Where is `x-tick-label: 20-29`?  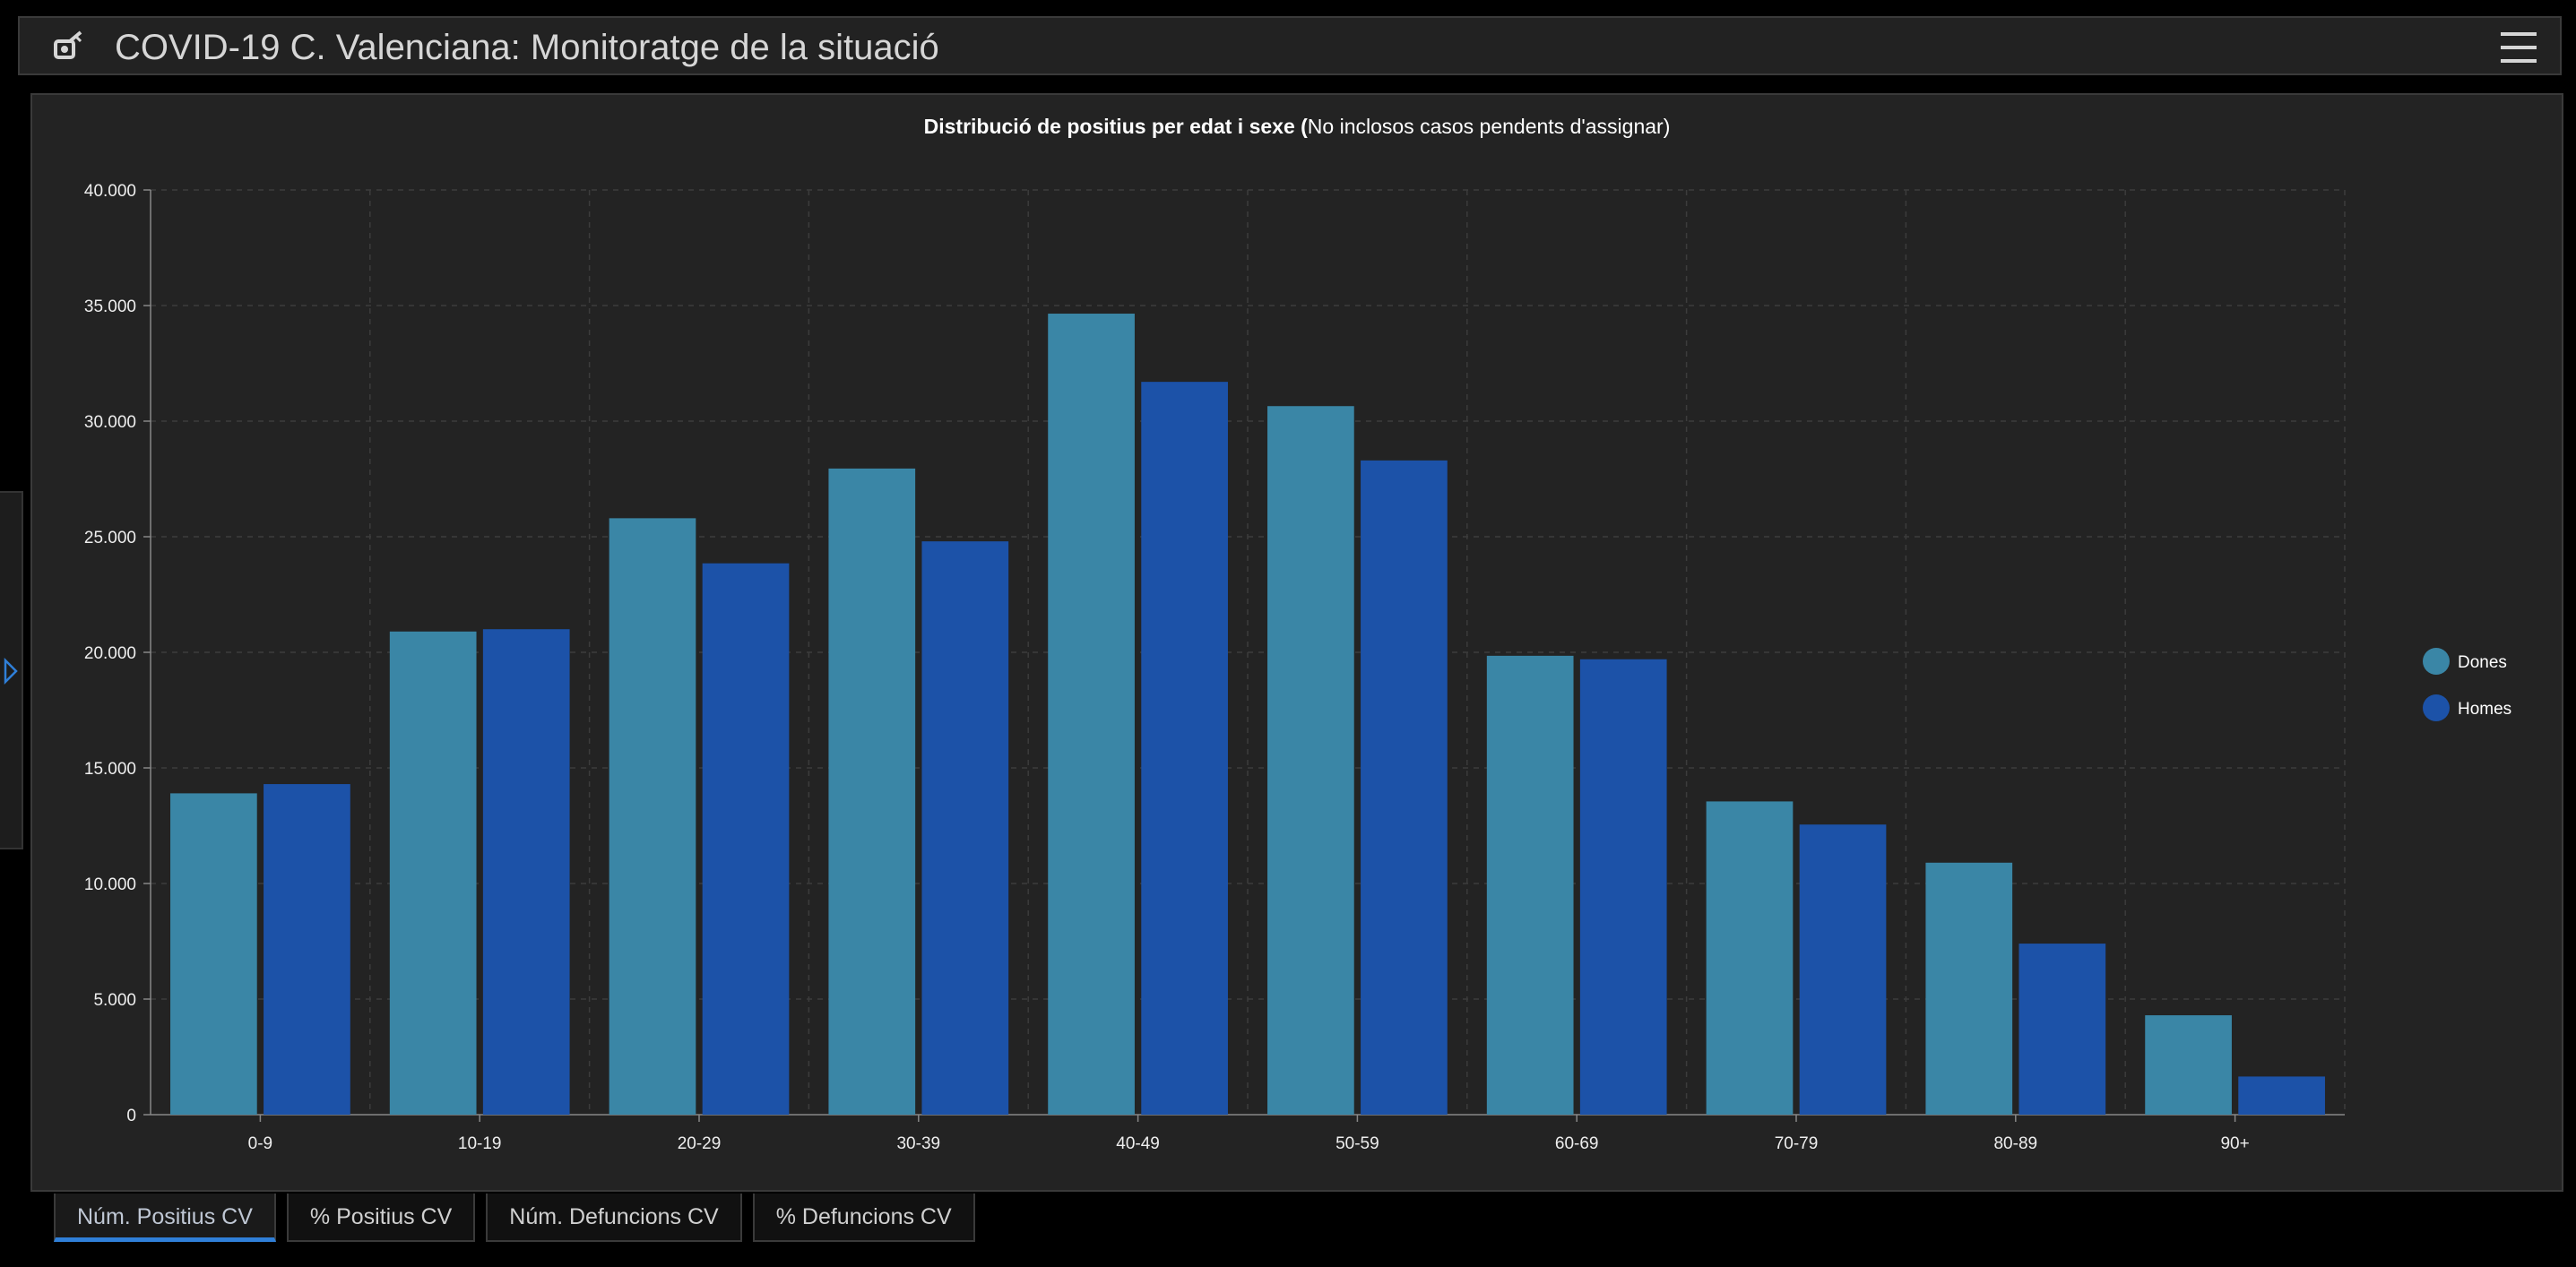
x-tick-label: 20-29 is located at coordinates (700, 1143).